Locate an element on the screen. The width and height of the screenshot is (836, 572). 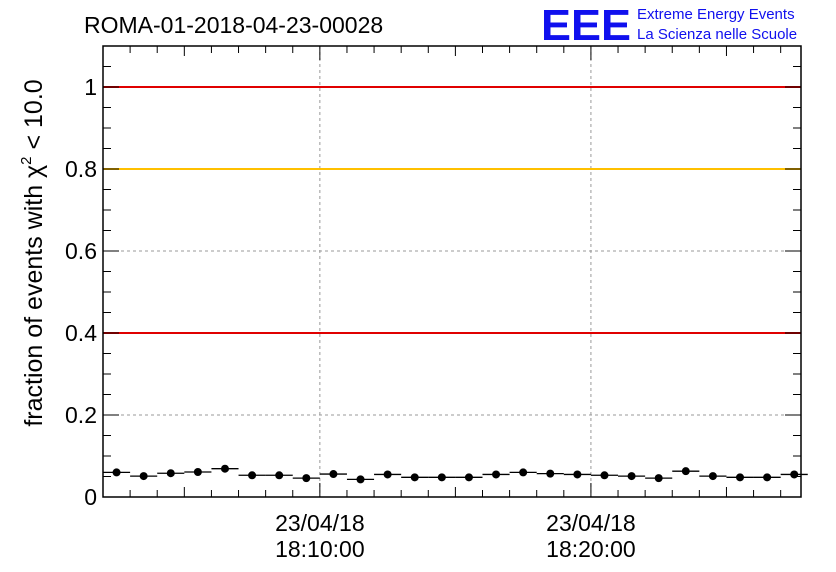
y-tick-label: 1 is located at coordinates (90, 87).